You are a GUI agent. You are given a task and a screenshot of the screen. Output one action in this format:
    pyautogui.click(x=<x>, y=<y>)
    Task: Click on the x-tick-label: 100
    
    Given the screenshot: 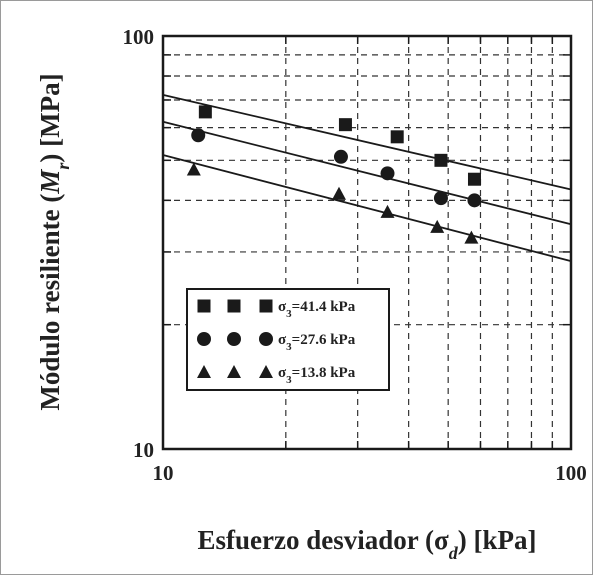 What is the action you would take?
    pyautogui.click(x=571, y=473)
    